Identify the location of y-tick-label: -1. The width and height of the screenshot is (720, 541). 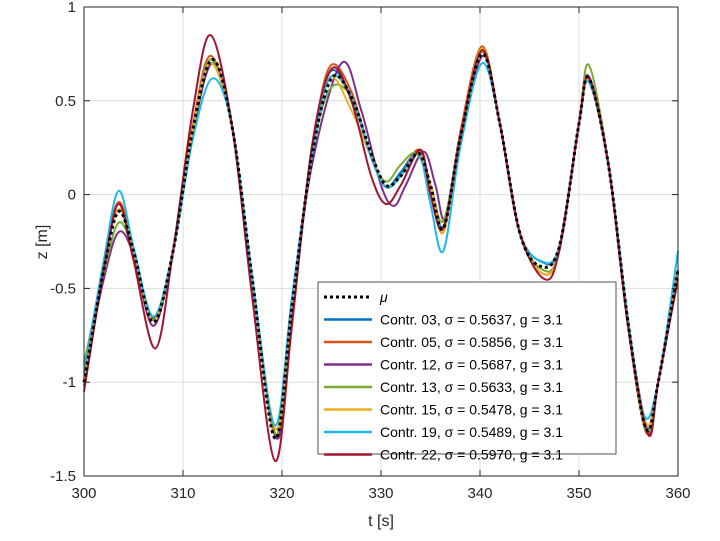
(69, 382).